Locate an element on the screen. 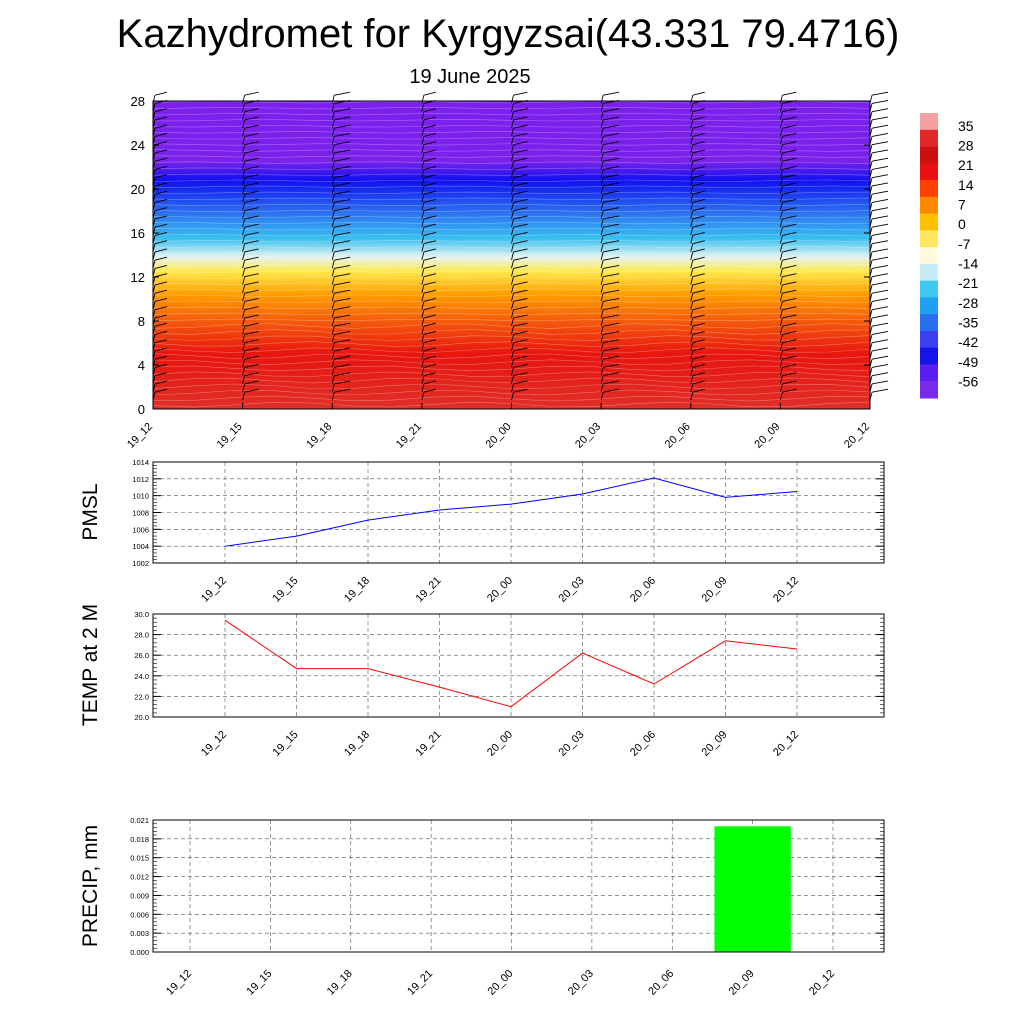 This screenshot has height=1024, width=1024. x-tick-label: 20_12 is located at coordinates (786, 590).